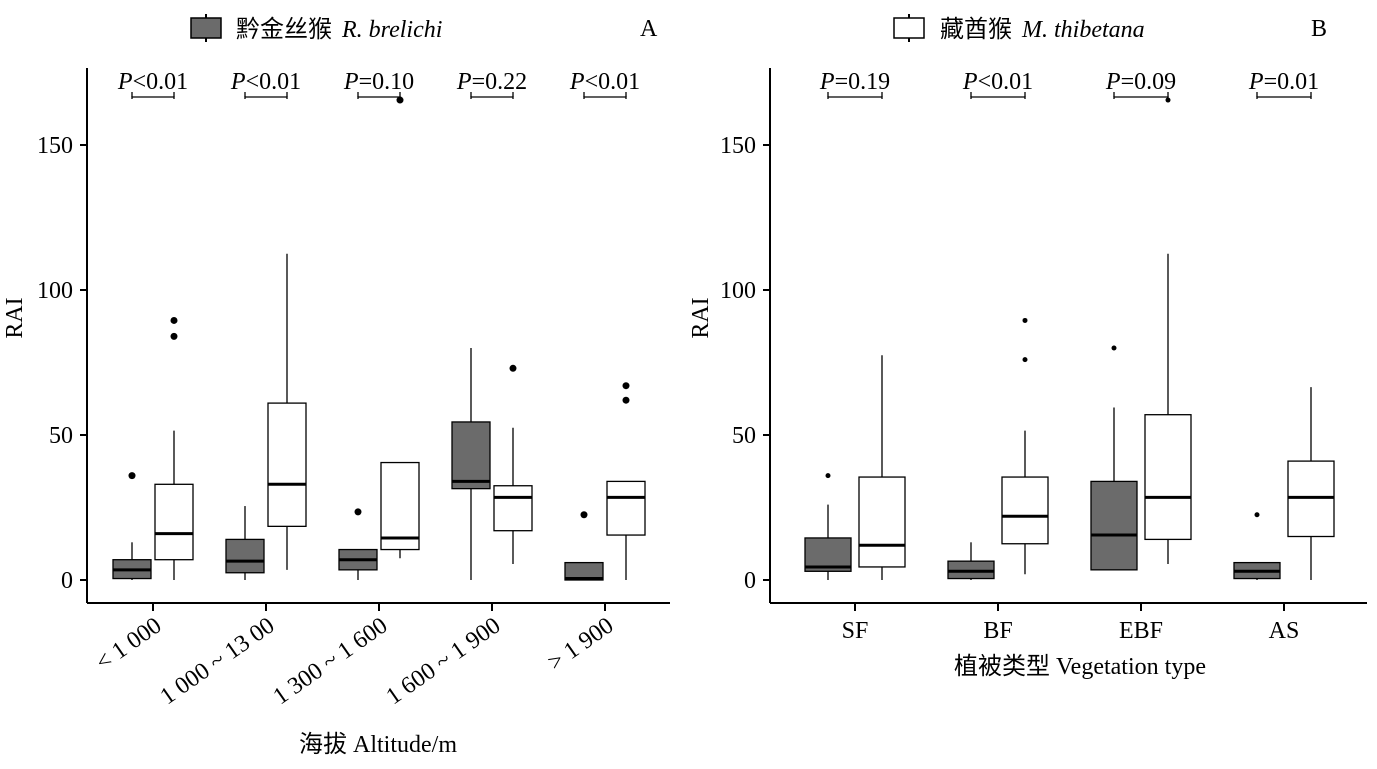 The image size is (1377, 769). I want to click on legend-b-label: 藏酋猴 M. thibetana, so click(1042, 29).